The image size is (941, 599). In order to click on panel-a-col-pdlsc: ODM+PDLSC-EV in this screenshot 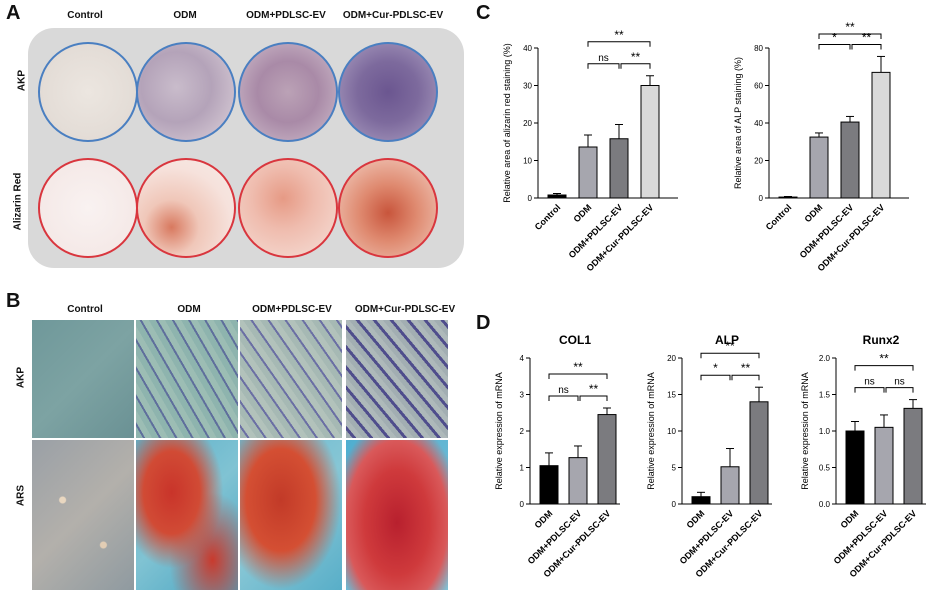, I will do `click(286, 15)`.